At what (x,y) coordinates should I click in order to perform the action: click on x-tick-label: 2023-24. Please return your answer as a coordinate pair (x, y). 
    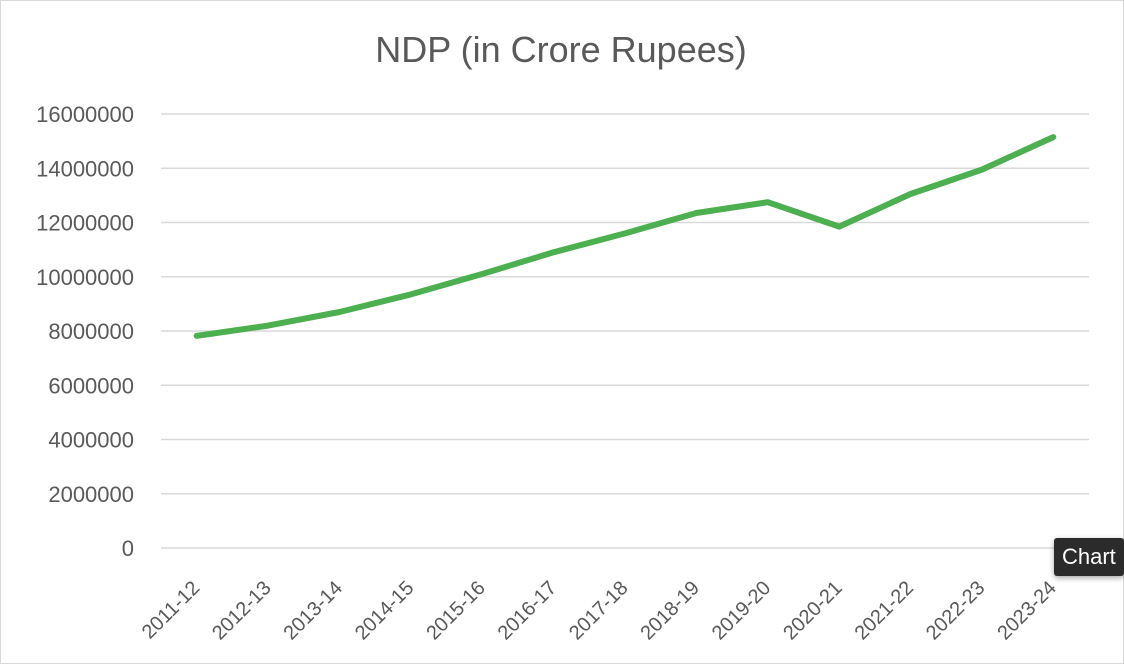
    Looking at the image, I should click on (1026, 610).